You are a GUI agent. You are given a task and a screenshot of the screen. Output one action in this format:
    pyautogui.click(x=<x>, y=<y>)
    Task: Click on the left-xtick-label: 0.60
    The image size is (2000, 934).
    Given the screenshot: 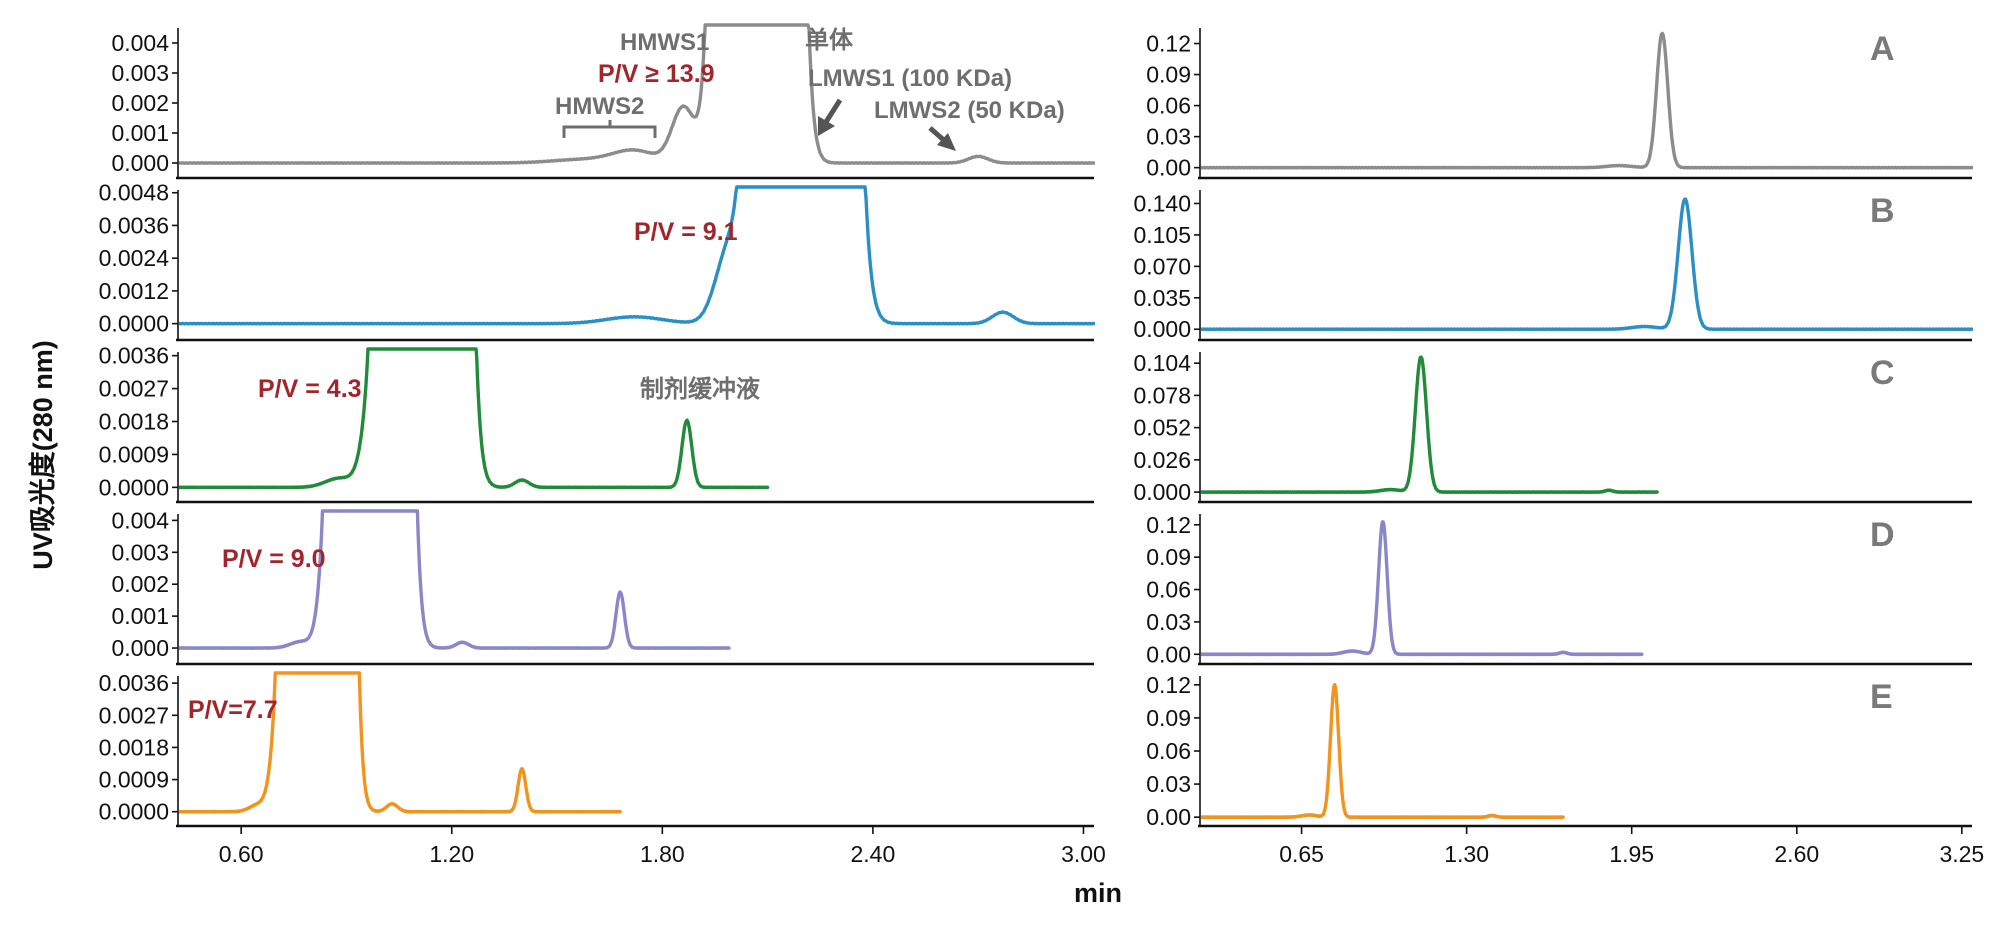 What is the action you would take?
    pyautogui.click(x=241, y=854)
    